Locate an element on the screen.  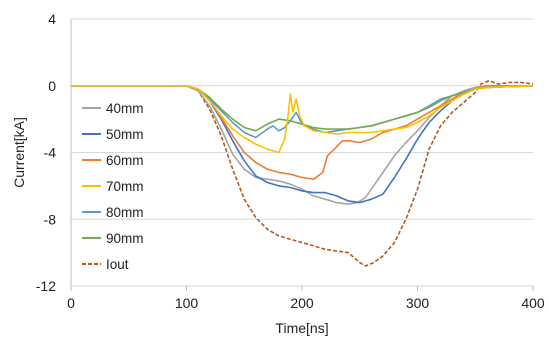
x-axis-title: Time[ns] is located at coordinates (301, 328).